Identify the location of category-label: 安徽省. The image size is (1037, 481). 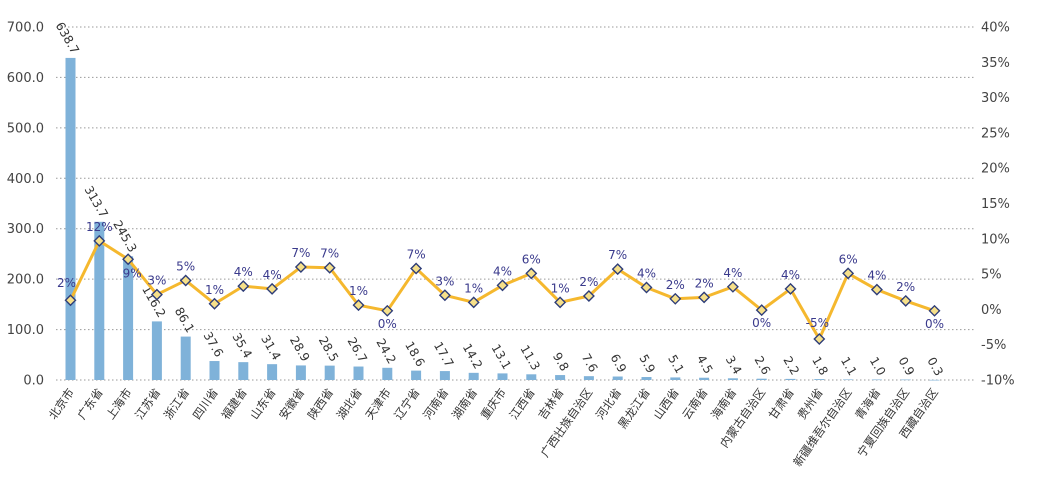
(291, 404).